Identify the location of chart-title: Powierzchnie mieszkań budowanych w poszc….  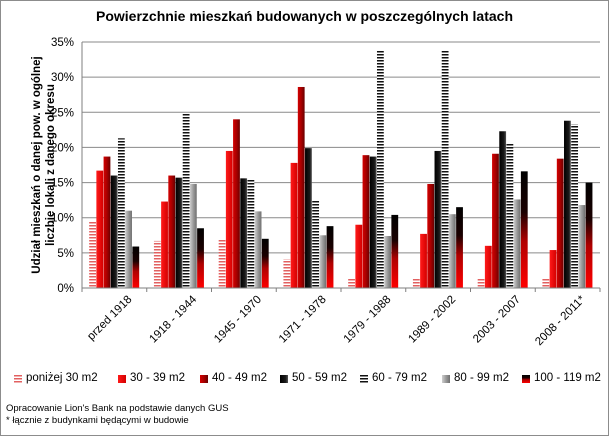
(304, 16).